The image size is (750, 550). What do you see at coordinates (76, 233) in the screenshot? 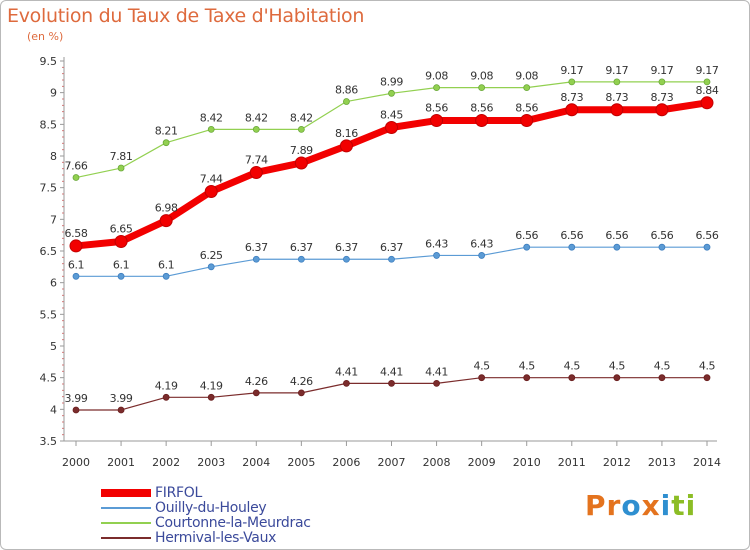
I see `data-label: 6.58` at bounding box center [76, 233].